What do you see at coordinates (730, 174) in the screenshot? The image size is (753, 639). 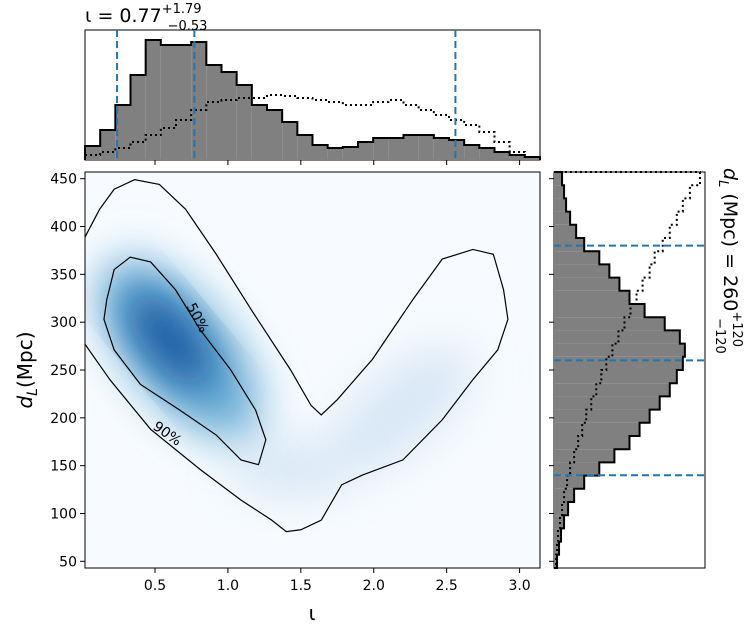 I see `title-symbol: d` at bounding box center [730, 174].